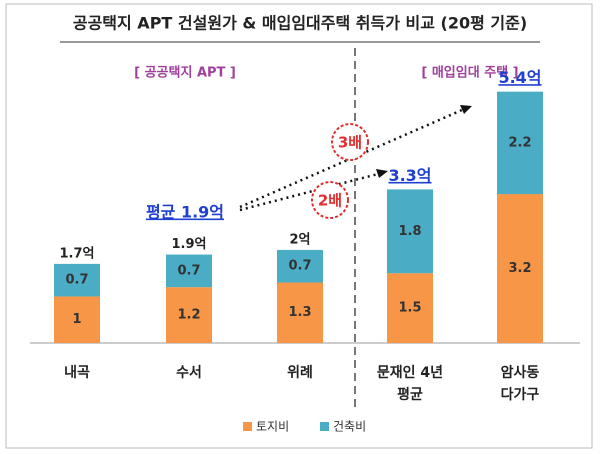 This screenshot has width=600, height=454. Describe the element at coordinates (272, 427) in the screenshot. I see `legend-label: 토지비` at that location.